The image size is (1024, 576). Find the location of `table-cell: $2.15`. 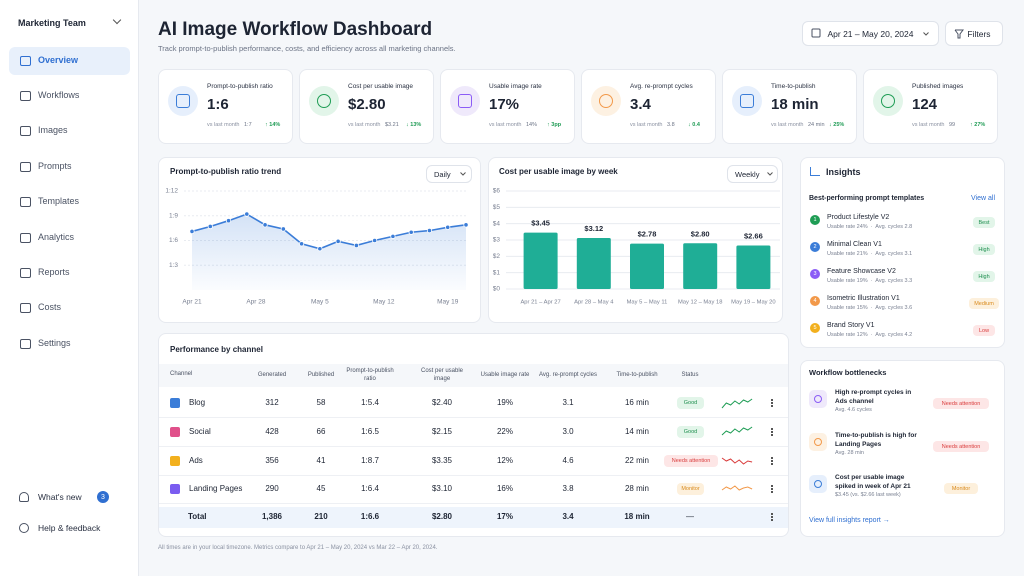

table-cell: $2.15 is located at coordinates (442, 431).